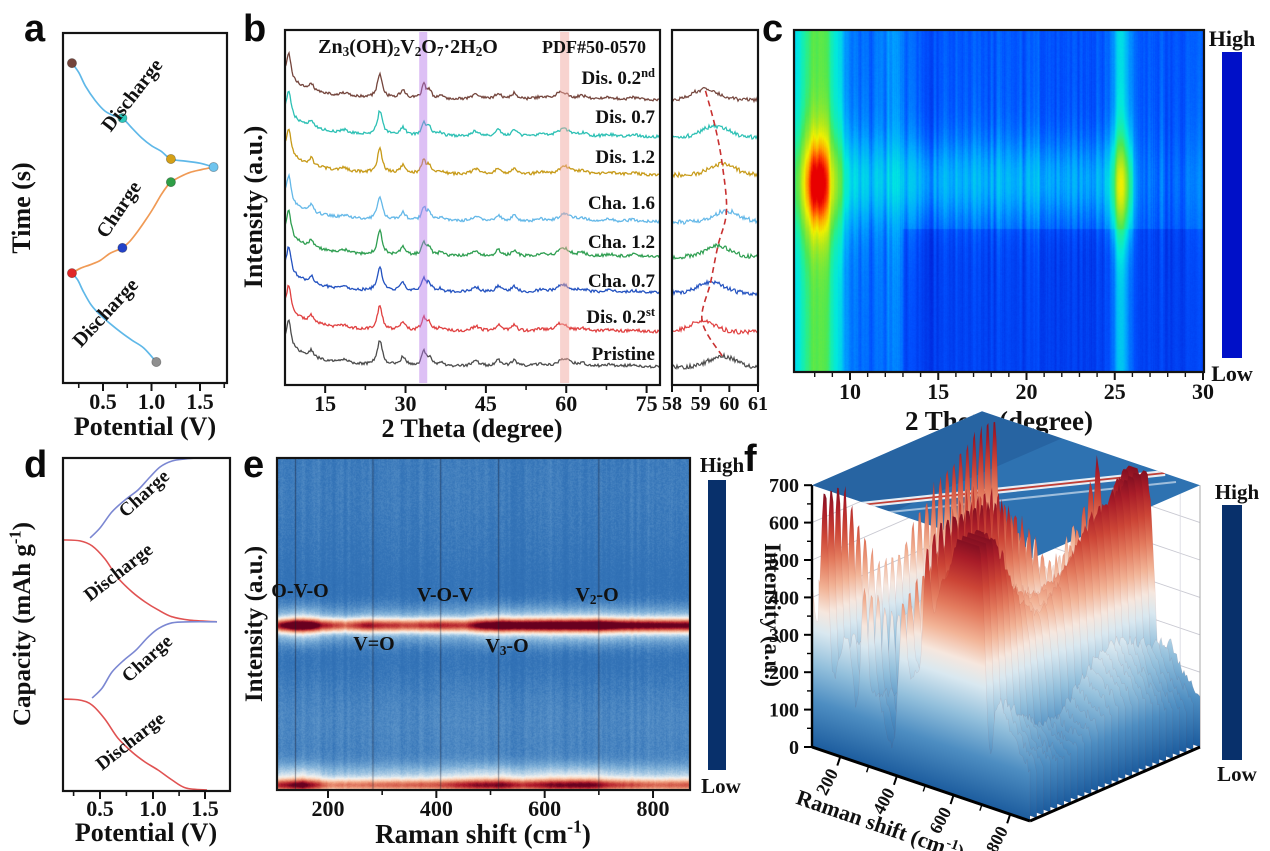 Image resolution: width=1270 pixels, height=851 pixels. What do you see at coordinates (997, 837) in the screenshot?
I see `f-xtick: 800` at bounding box center [997, 837].